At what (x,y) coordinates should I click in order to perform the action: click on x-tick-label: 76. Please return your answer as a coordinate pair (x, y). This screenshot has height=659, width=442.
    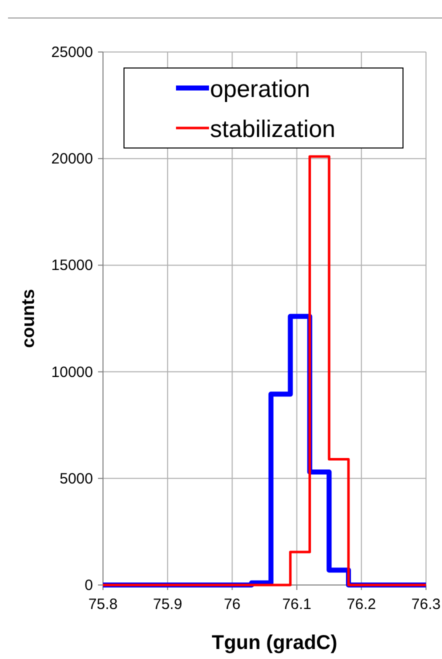
    Looking at the image, I should click on (232, 604).